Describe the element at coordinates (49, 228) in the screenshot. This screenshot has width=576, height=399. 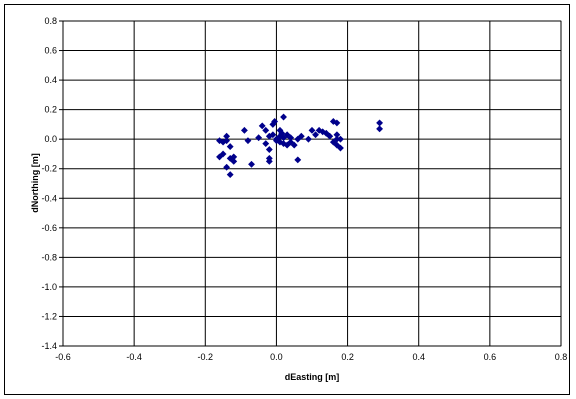
I see `y-tick-label: -0.6` at that location.